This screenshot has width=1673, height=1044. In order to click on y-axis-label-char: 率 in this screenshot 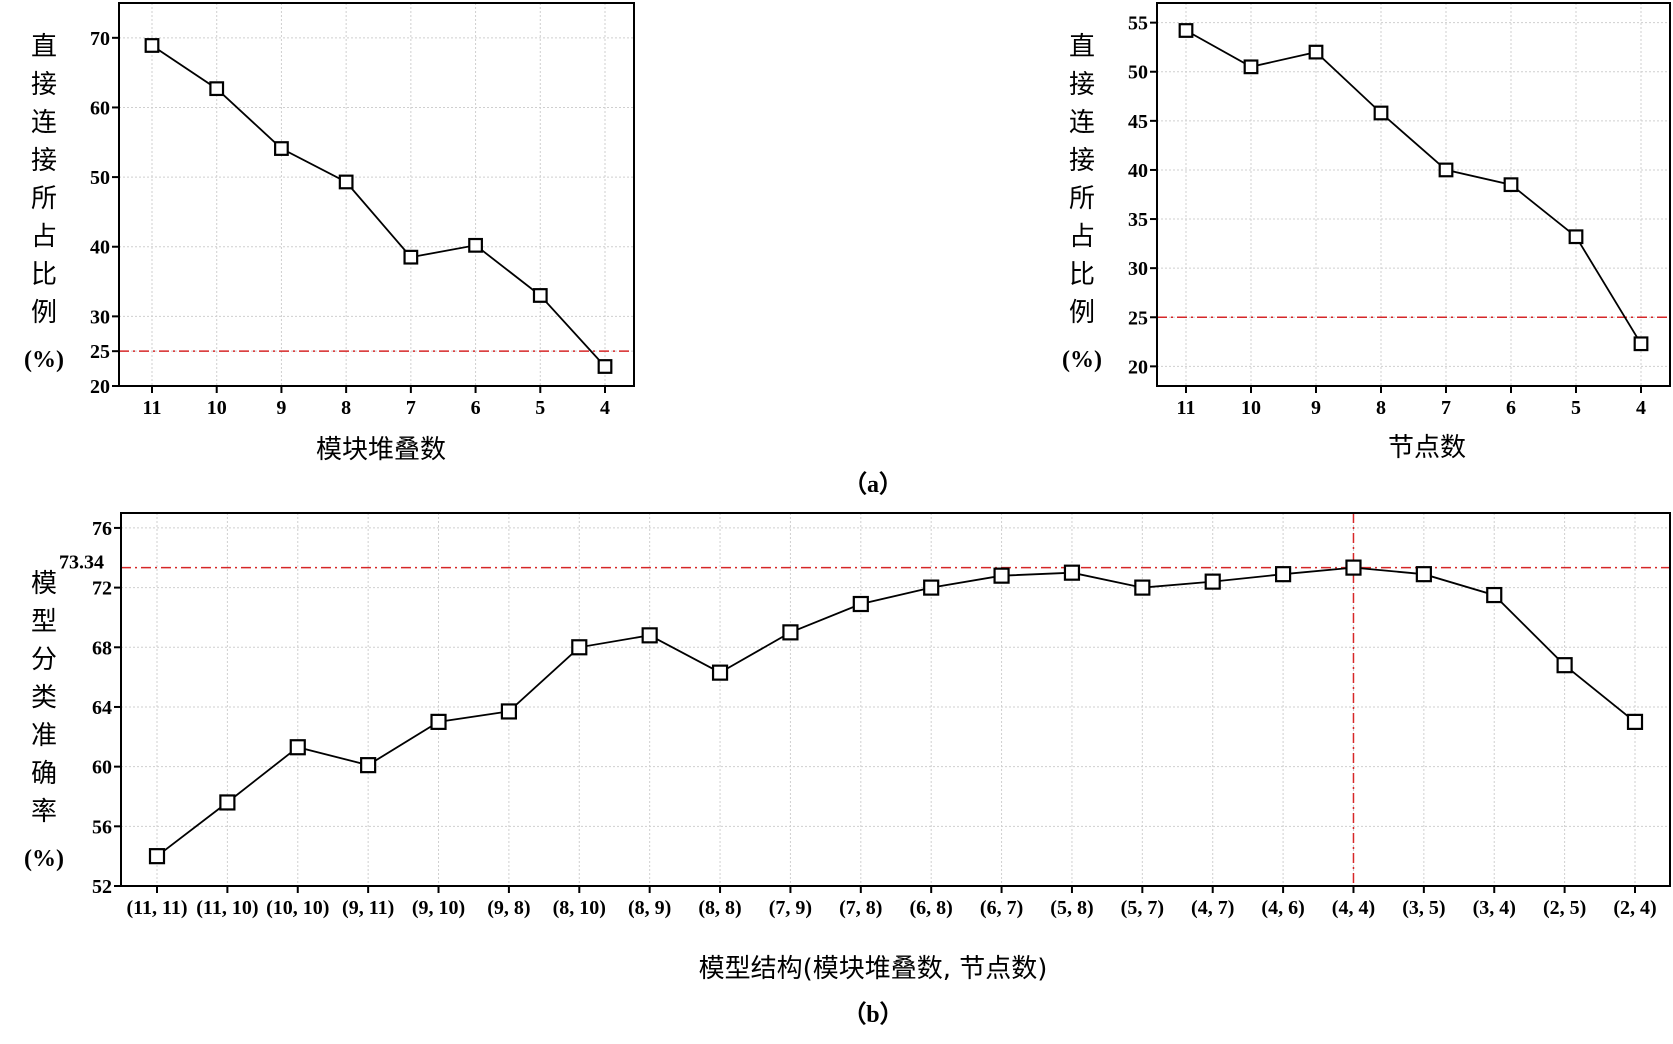, I will do `click(44, 812)`.